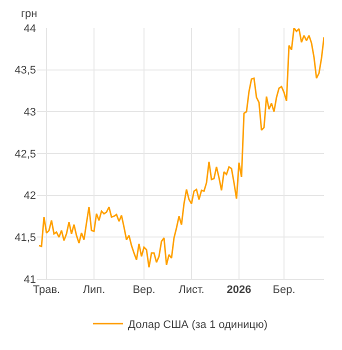  I want to click on y-tick-label: 42, so click(30, 196).